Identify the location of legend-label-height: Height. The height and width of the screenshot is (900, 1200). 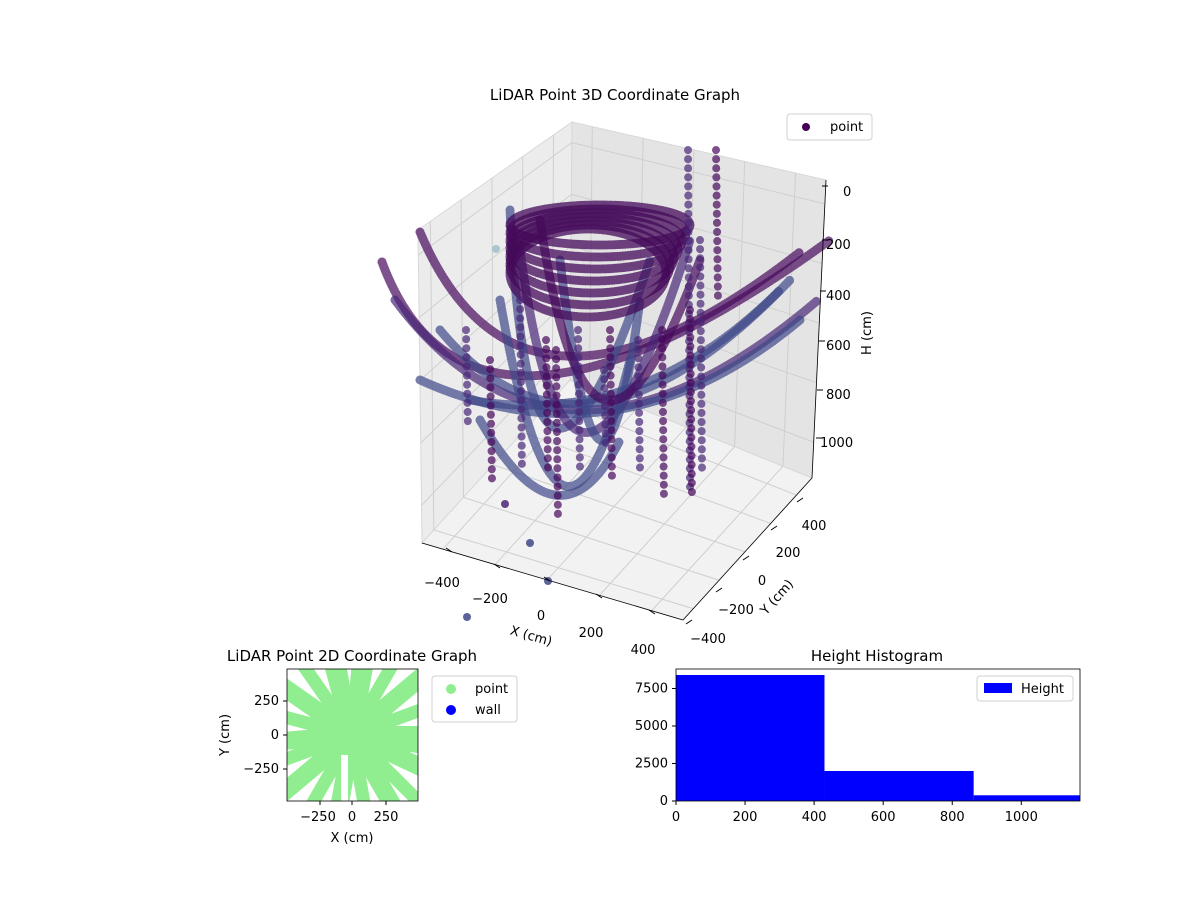
(1042, 689).